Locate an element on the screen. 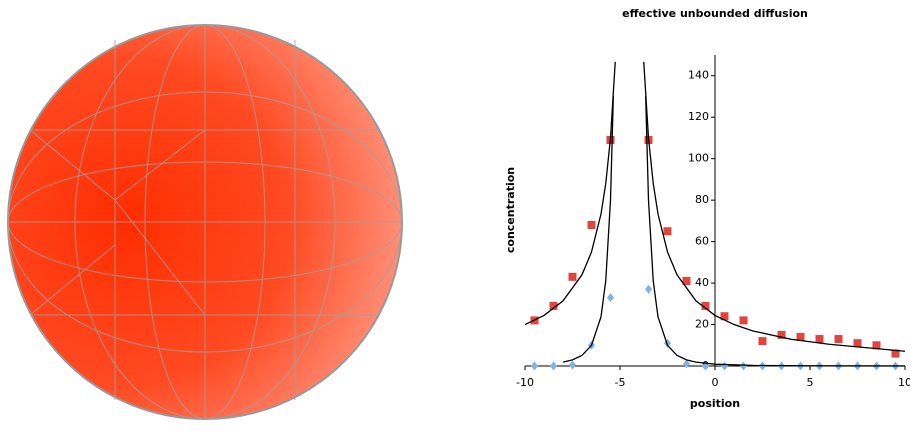 The image size is (910, 433). y-tick-label: 120 is located at coordinates (698, 116).